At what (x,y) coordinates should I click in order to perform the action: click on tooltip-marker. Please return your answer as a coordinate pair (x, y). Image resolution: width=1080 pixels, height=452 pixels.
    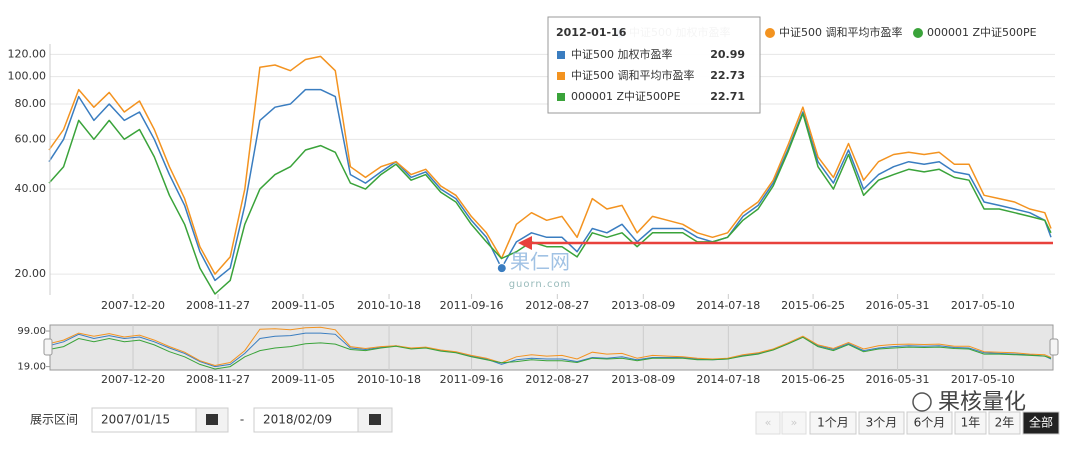
    Looking at the image, I should click on (501, 268).